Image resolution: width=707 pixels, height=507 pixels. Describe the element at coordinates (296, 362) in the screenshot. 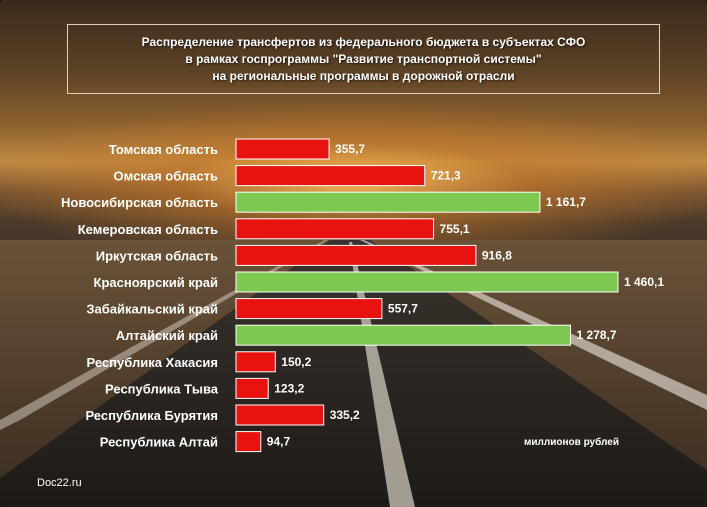

I see `value-label: 150,2` at that location.